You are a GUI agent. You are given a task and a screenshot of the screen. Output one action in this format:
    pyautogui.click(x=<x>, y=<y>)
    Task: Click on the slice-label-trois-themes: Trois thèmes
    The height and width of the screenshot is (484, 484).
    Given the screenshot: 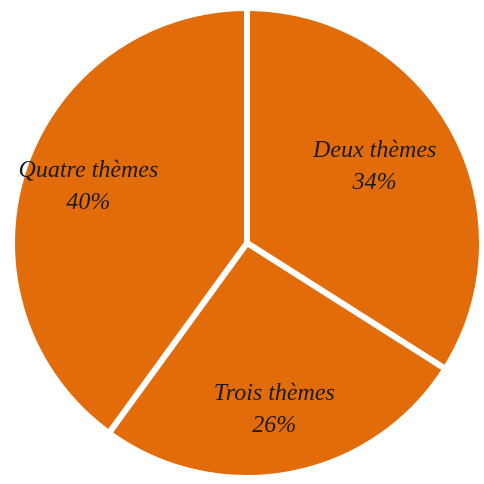 What is the action you would take?
    pyautogui.click(x=274, y=393)
    